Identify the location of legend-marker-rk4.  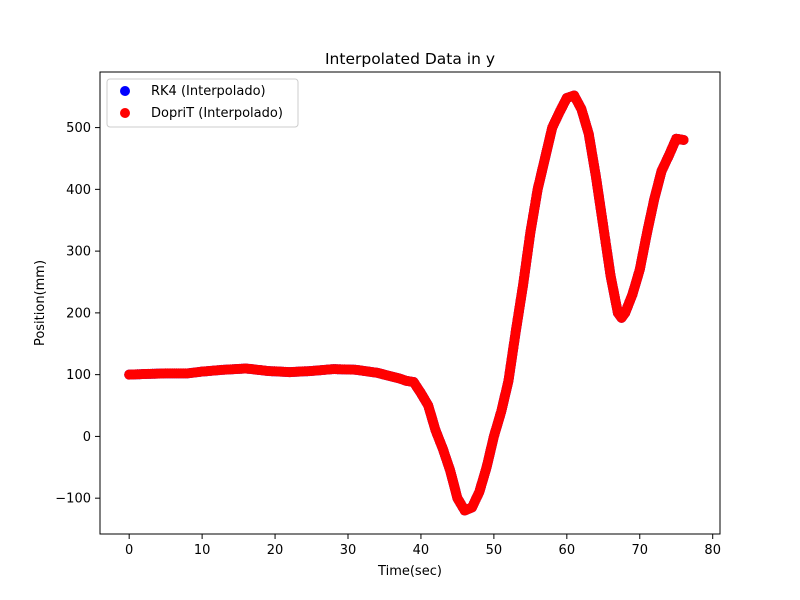
(125, 91).